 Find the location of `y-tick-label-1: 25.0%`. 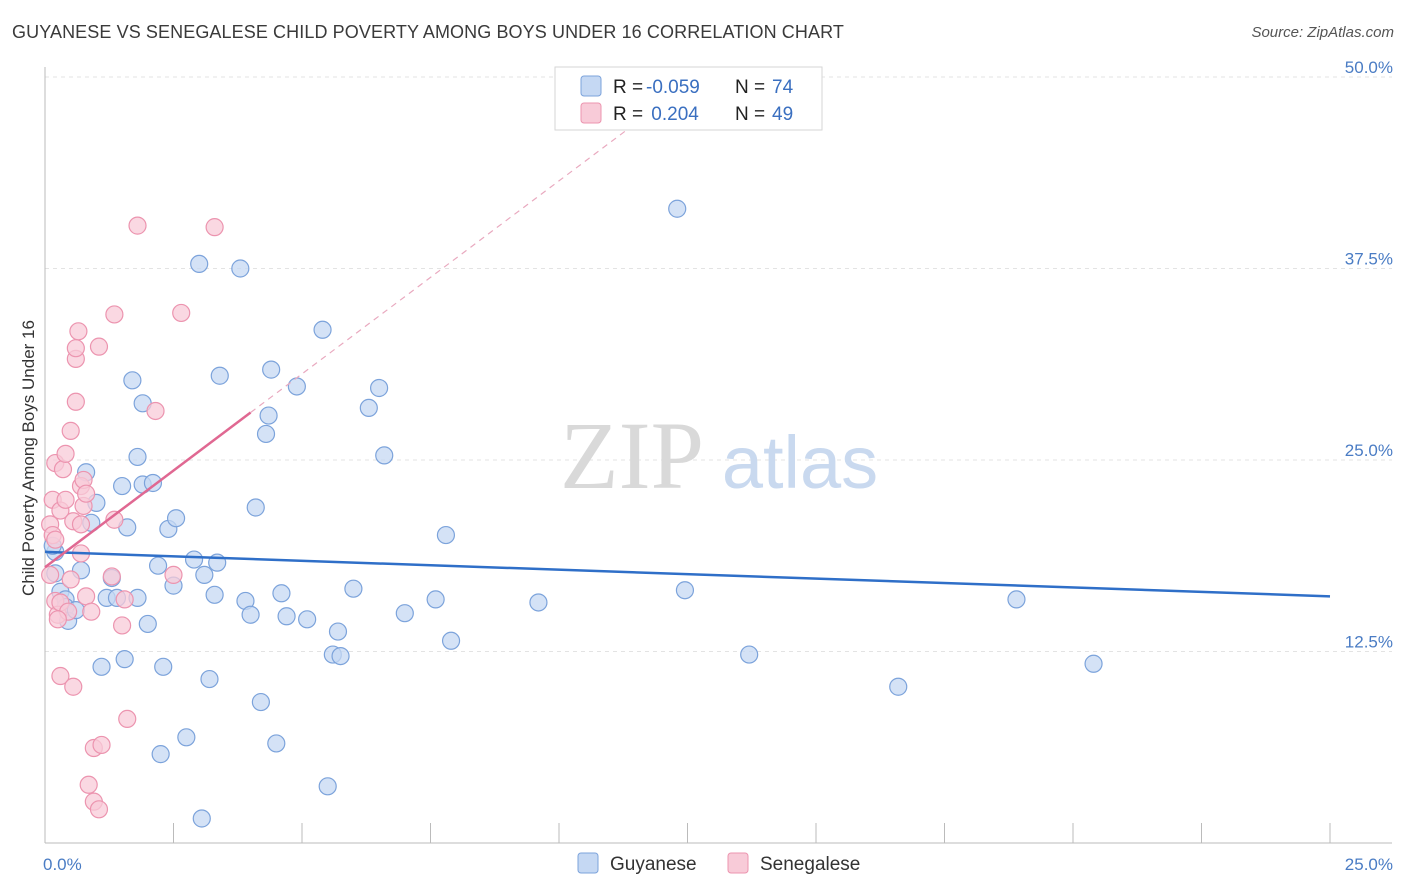

y-tick-label-1: 25.0% is located at coordinates (1369, 450).